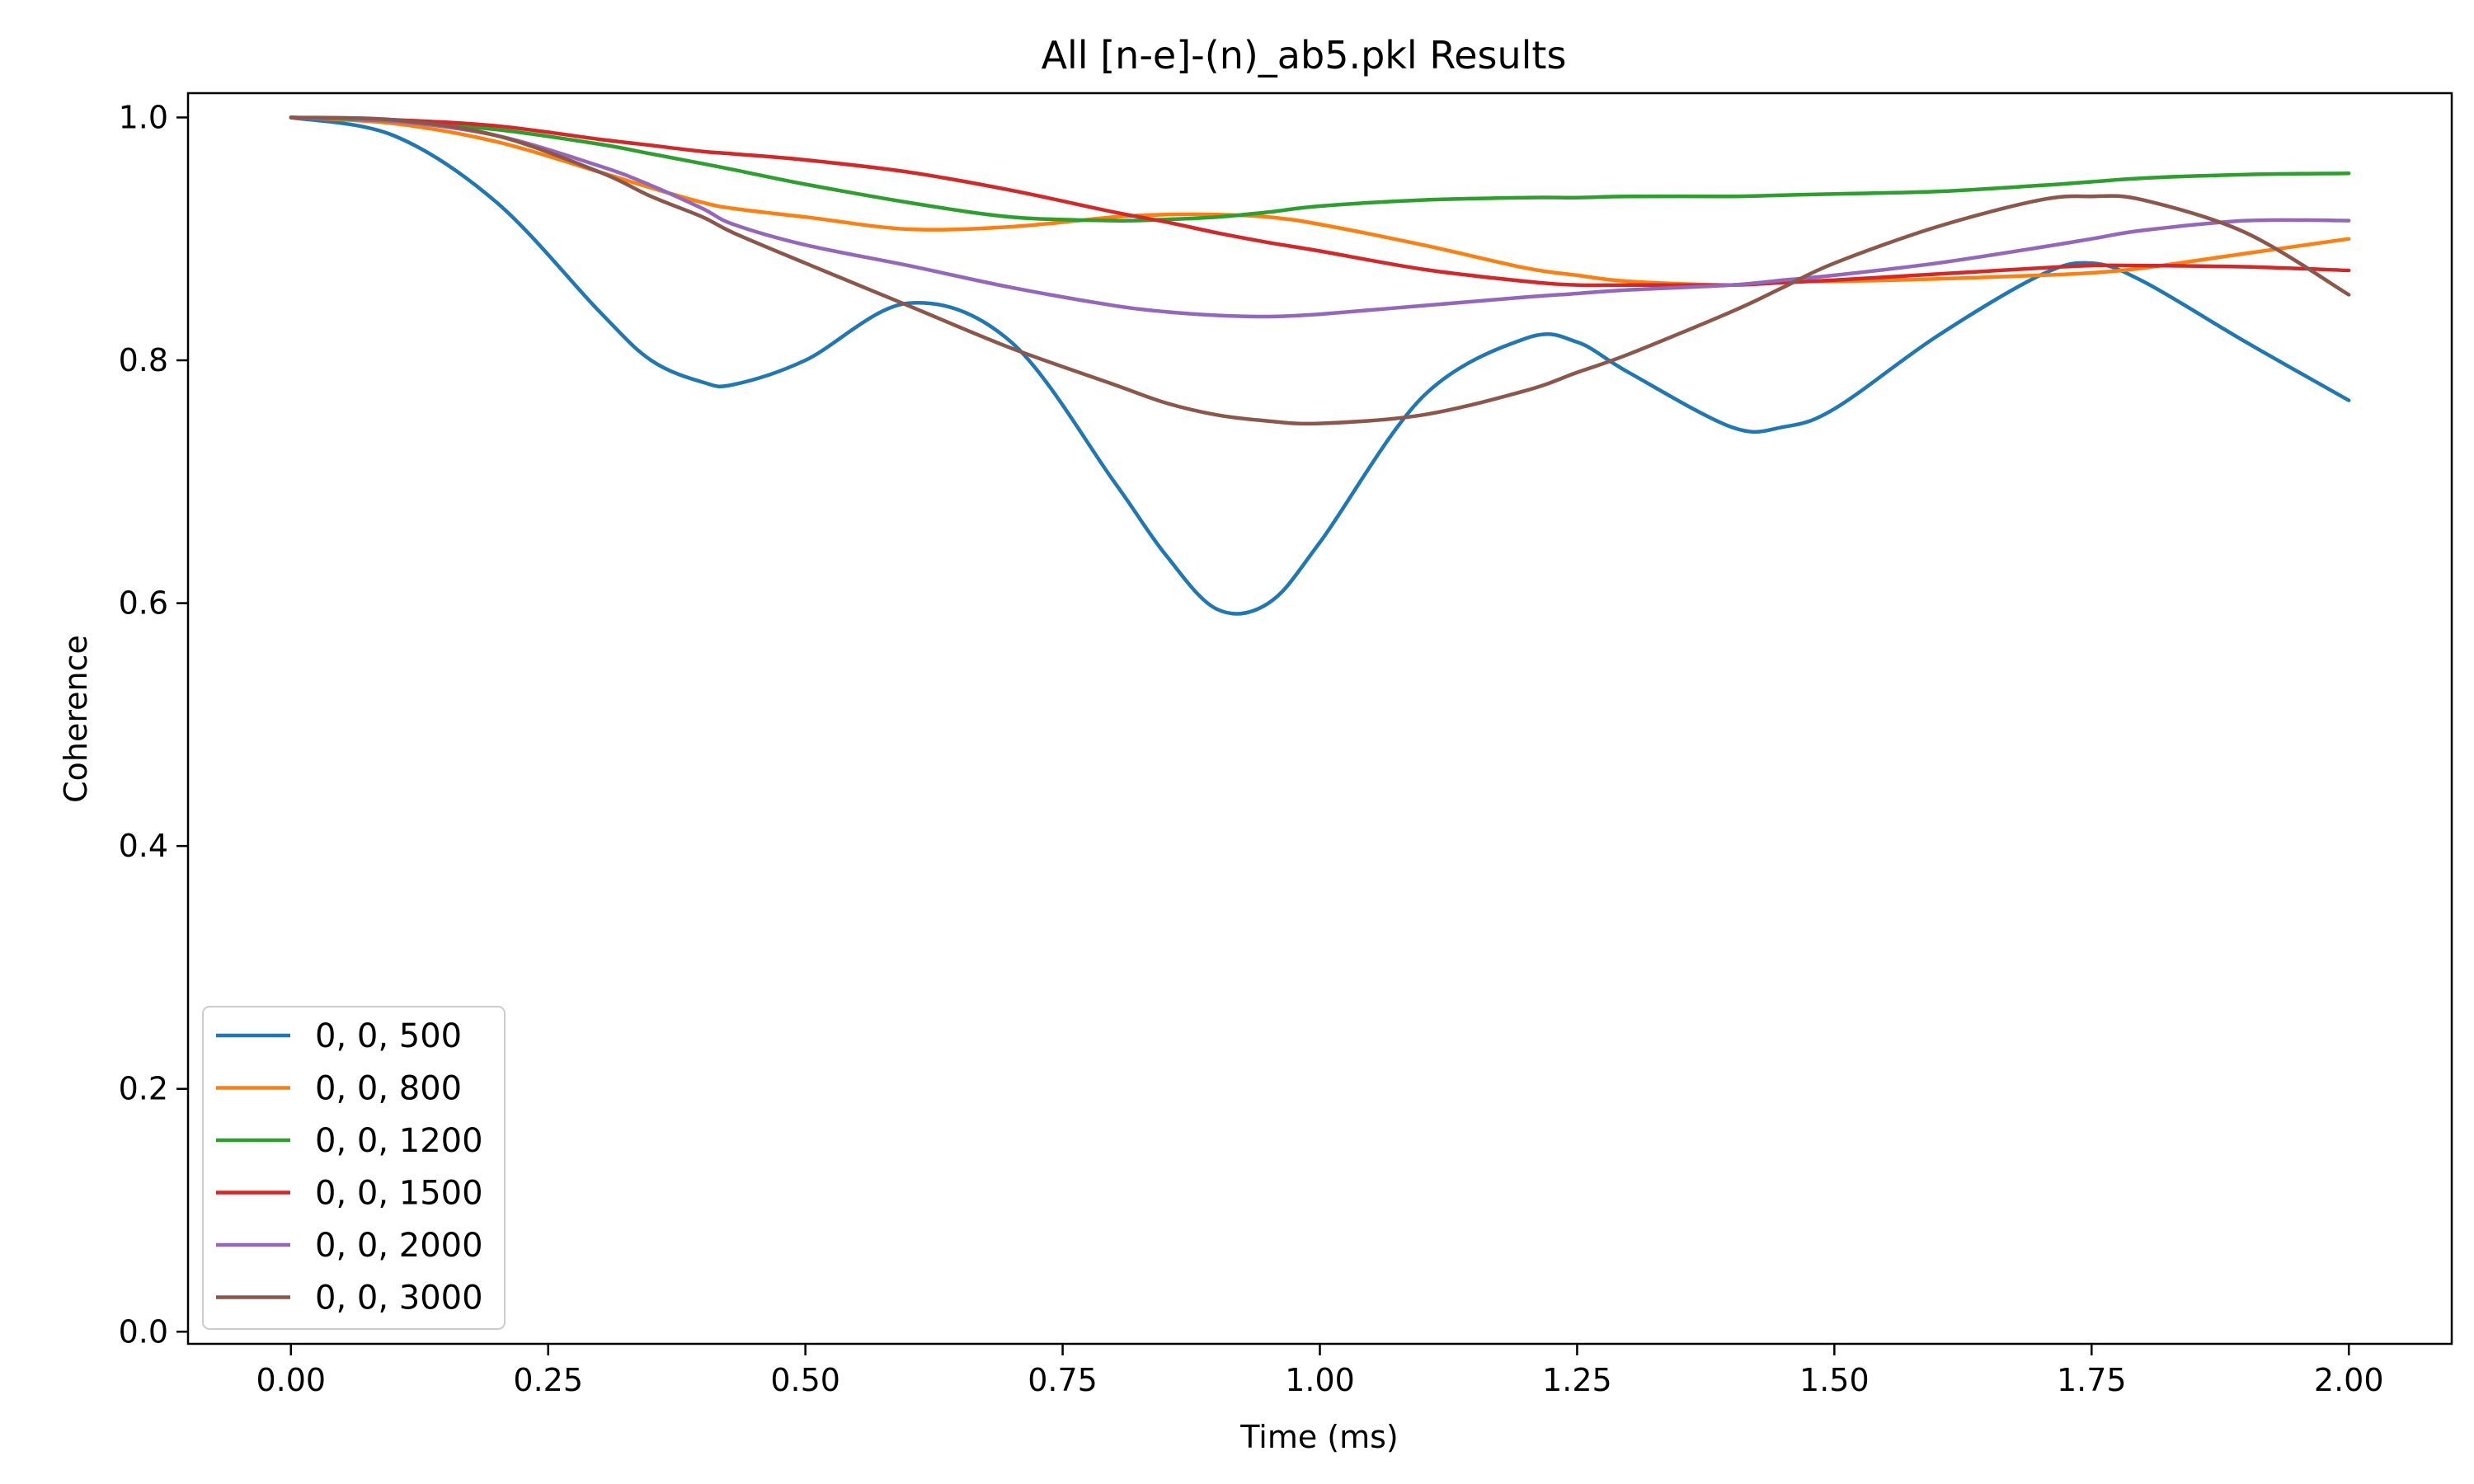 Image resolution: width=2474 pixels, height=1484 pixels. What do you see at coordinates (143, 1331) in the screenshot?
I see `y-tick-label: 0.0` at bounding box center [143, 1331].